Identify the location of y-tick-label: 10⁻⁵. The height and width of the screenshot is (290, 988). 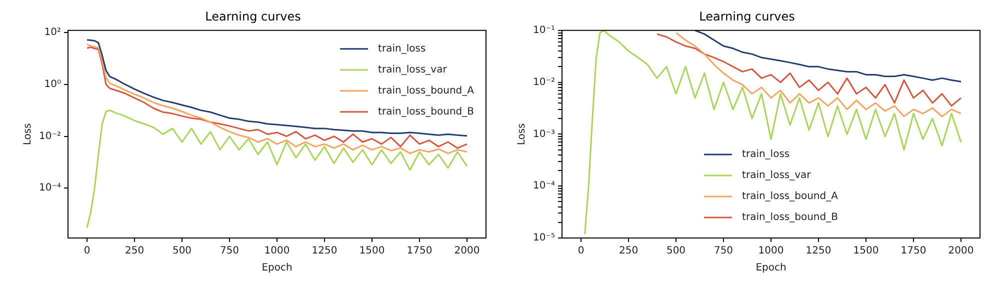
(544, 238).